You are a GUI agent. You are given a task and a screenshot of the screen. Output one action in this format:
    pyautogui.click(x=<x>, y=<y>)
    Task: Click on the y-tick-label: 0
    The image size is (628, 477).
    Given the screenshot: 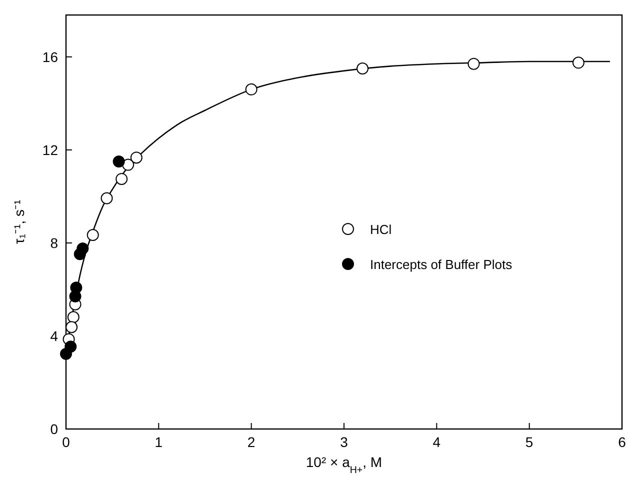 What is the action you would take?
    pyautogui.click(x=54, y=429)
    